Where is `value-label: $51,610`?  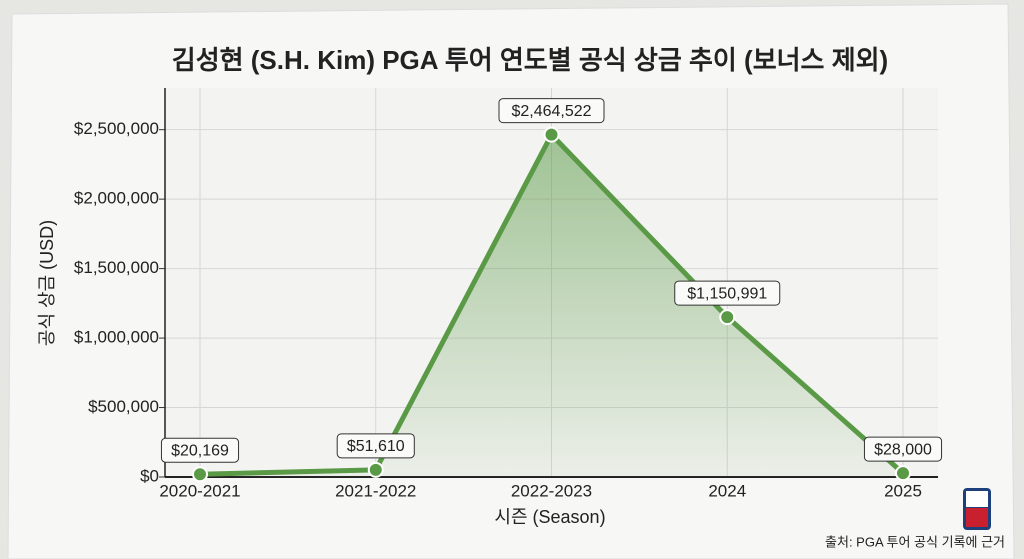 value-label: $51,610 is located at coordinates (375, 446).